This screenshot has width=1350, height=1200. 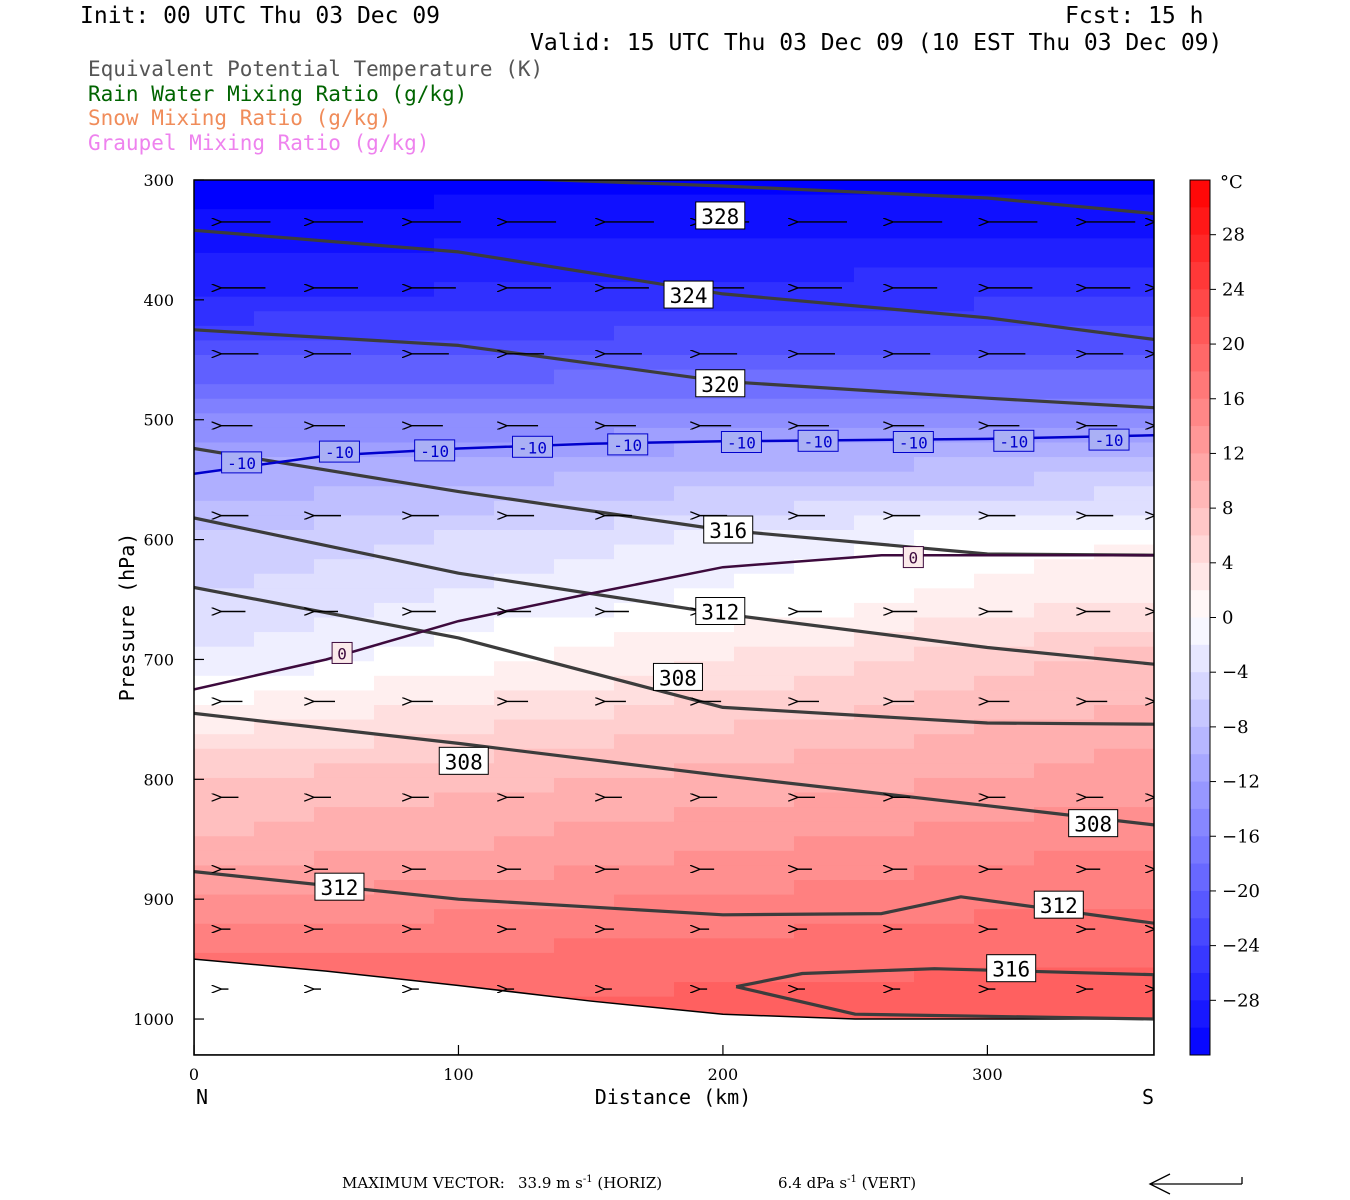 I want to click on colorbar-tick-label: 4, so click(x=1227, y=563).